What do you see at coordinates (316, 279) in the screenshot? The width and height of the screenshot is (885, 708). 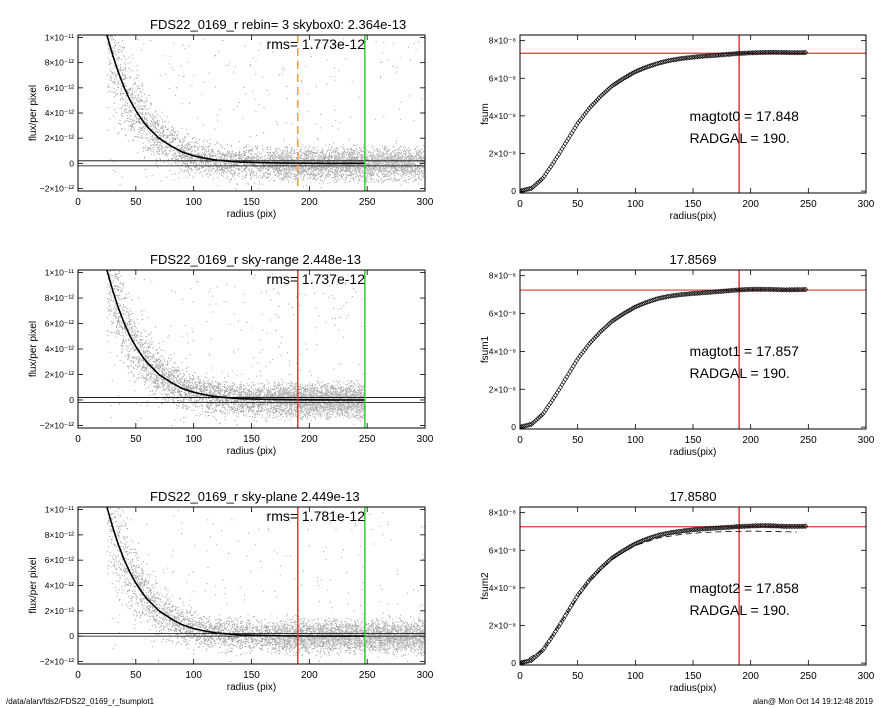 I see `rms-annotation: rms= 1.737e-12` at bounding box center [316, 279].